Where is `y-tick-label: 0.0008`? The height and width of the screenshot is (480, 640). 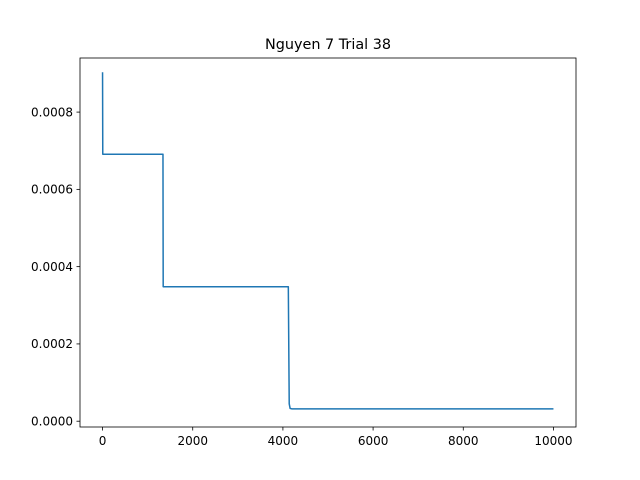 y-tick-label: 0.0008 is located at coordinates (52, 112).